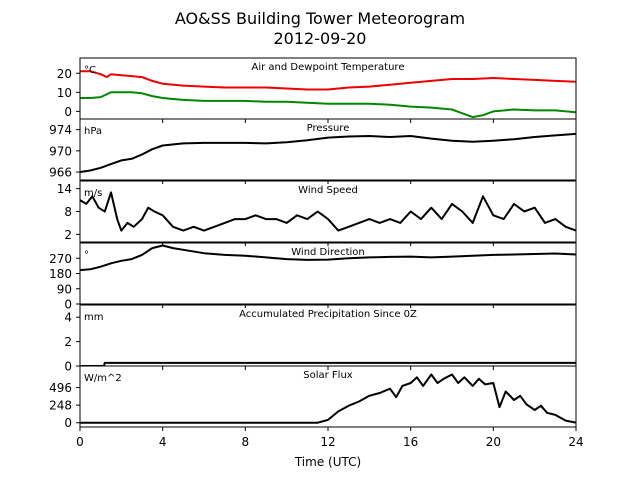 The width and height of the screenshot is (640, 480). I want to click on x-tick-label: 20, so click(493, 442).